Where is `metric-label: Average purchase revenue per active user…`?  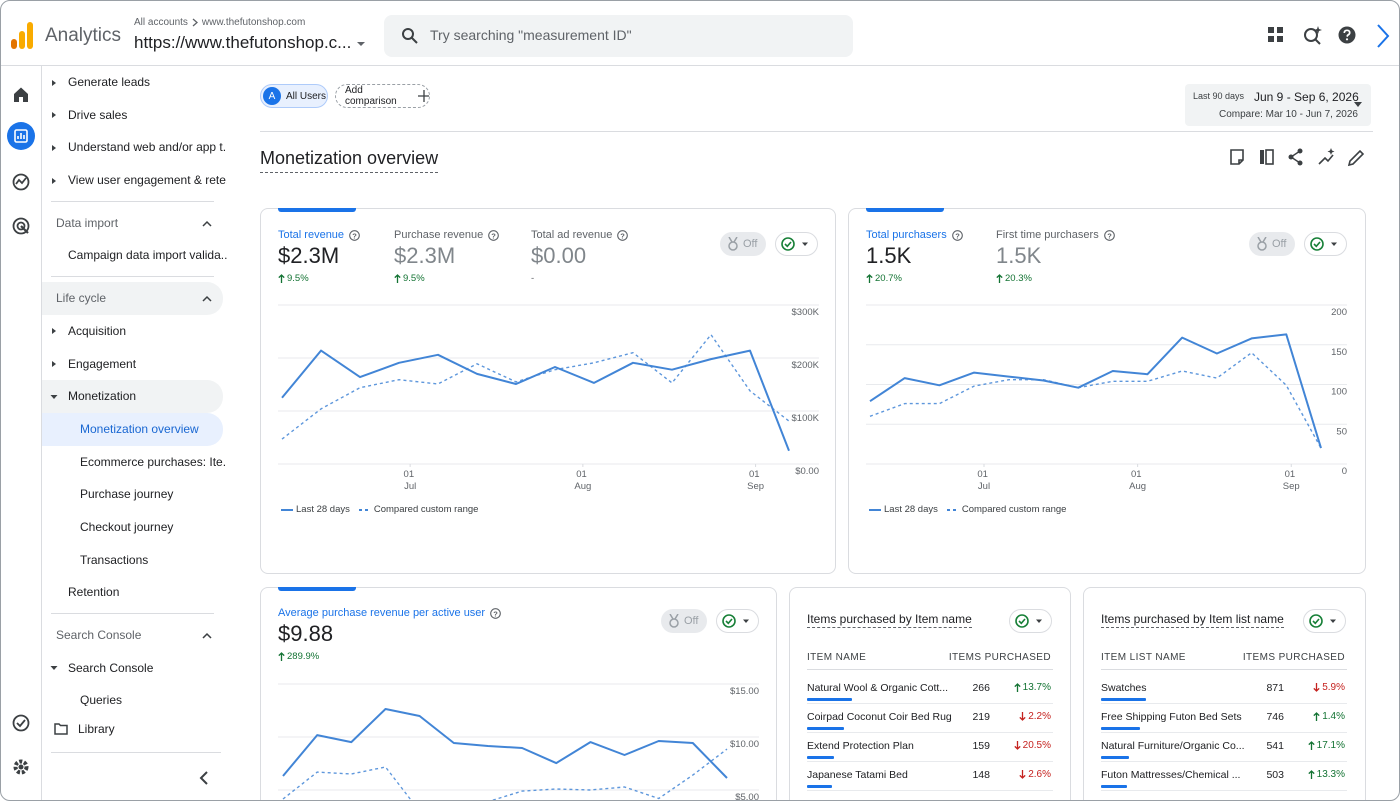 metric-label: Average purchase revenue per active user… is located at coordinates (389, 613).